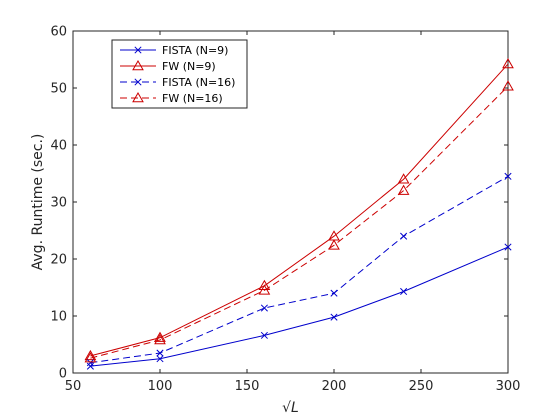  Describe the element at coordinates (58, 89) in the screenshot. I see `y-tick-label: 50` at that location.